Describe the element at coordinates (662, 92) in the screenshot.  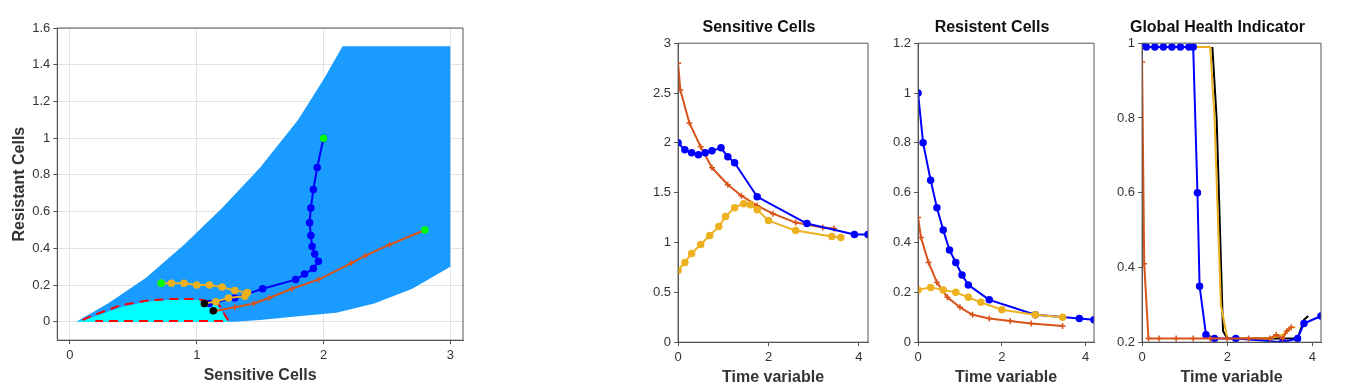
I see `y-tick-label: 2.5` at that location.